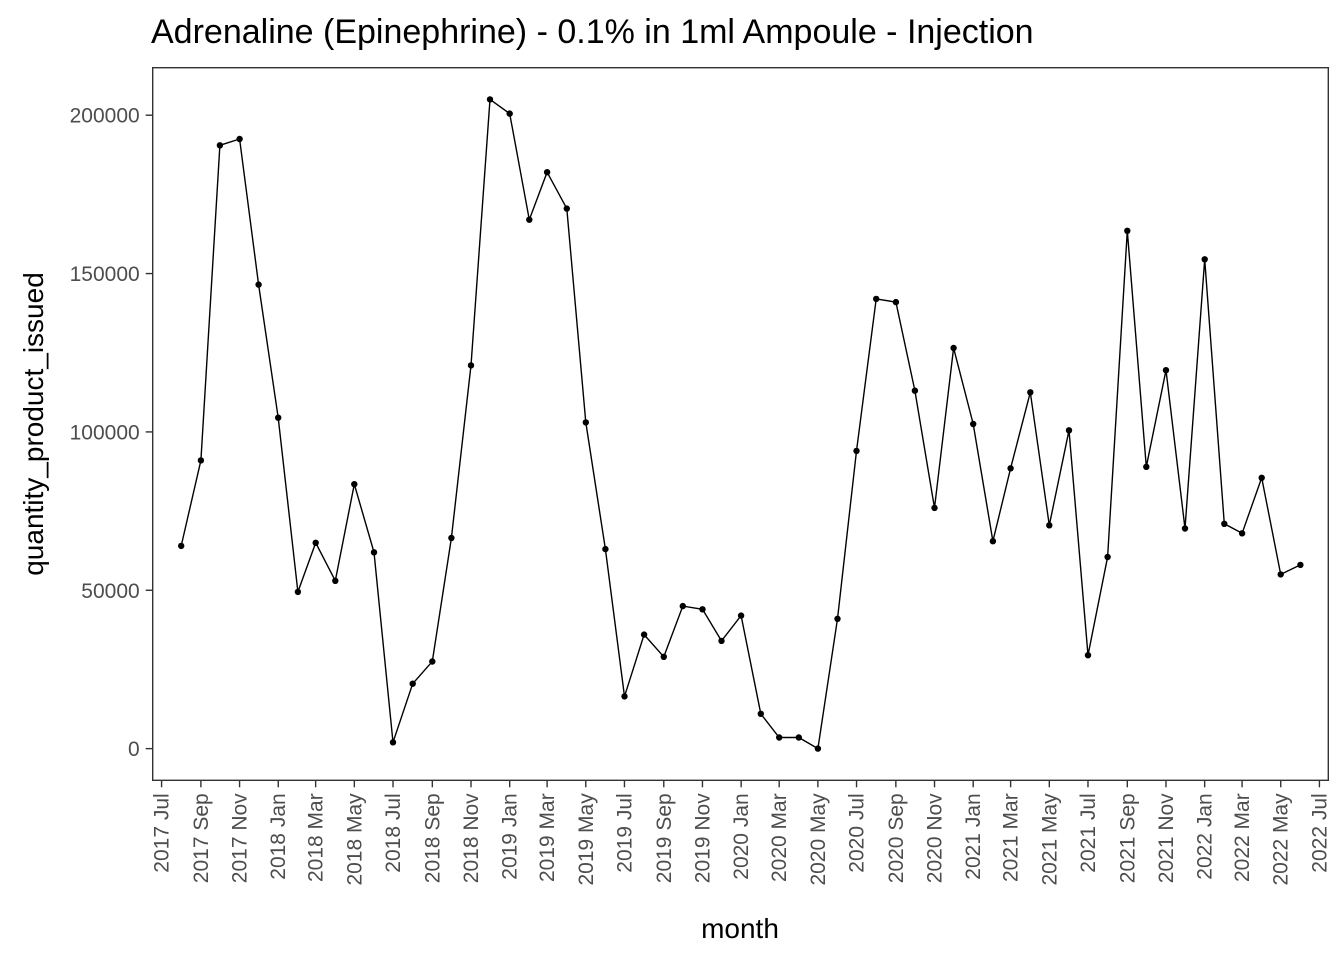  I want to click on x-tick-label: 2020 Jan, so click(741, 836).